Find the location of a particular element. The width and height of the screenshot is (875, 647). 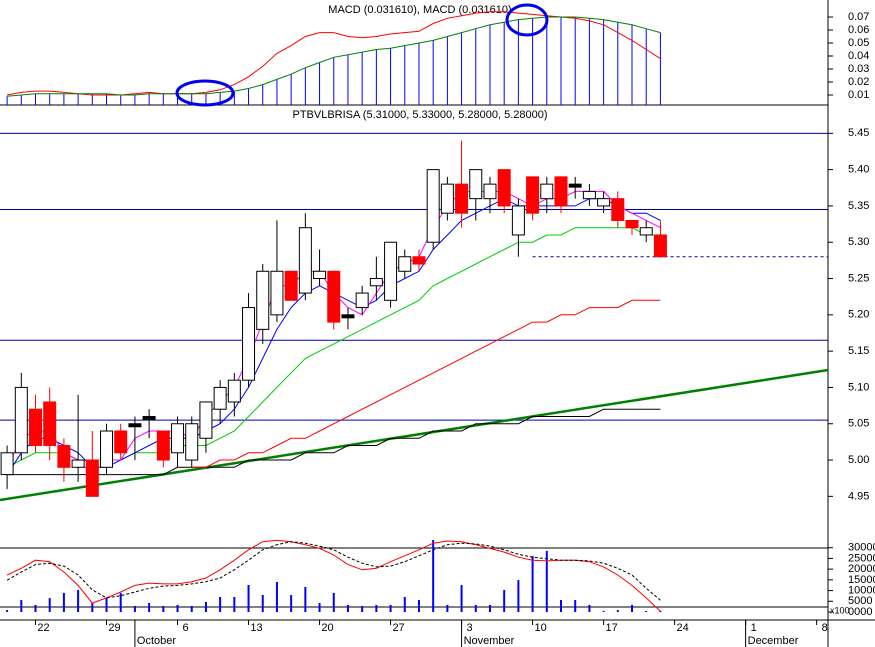

month-label: December is located at coordinates (773, 641).